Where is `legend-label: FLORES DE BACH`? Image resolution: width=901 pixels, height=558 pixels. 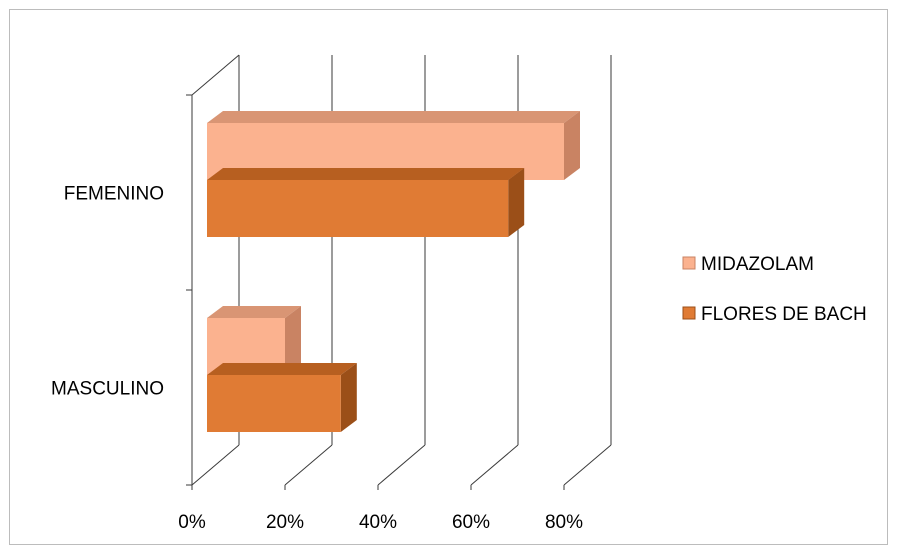 legend-label: FLORES DE BACH is located at coordinates (784, 314).